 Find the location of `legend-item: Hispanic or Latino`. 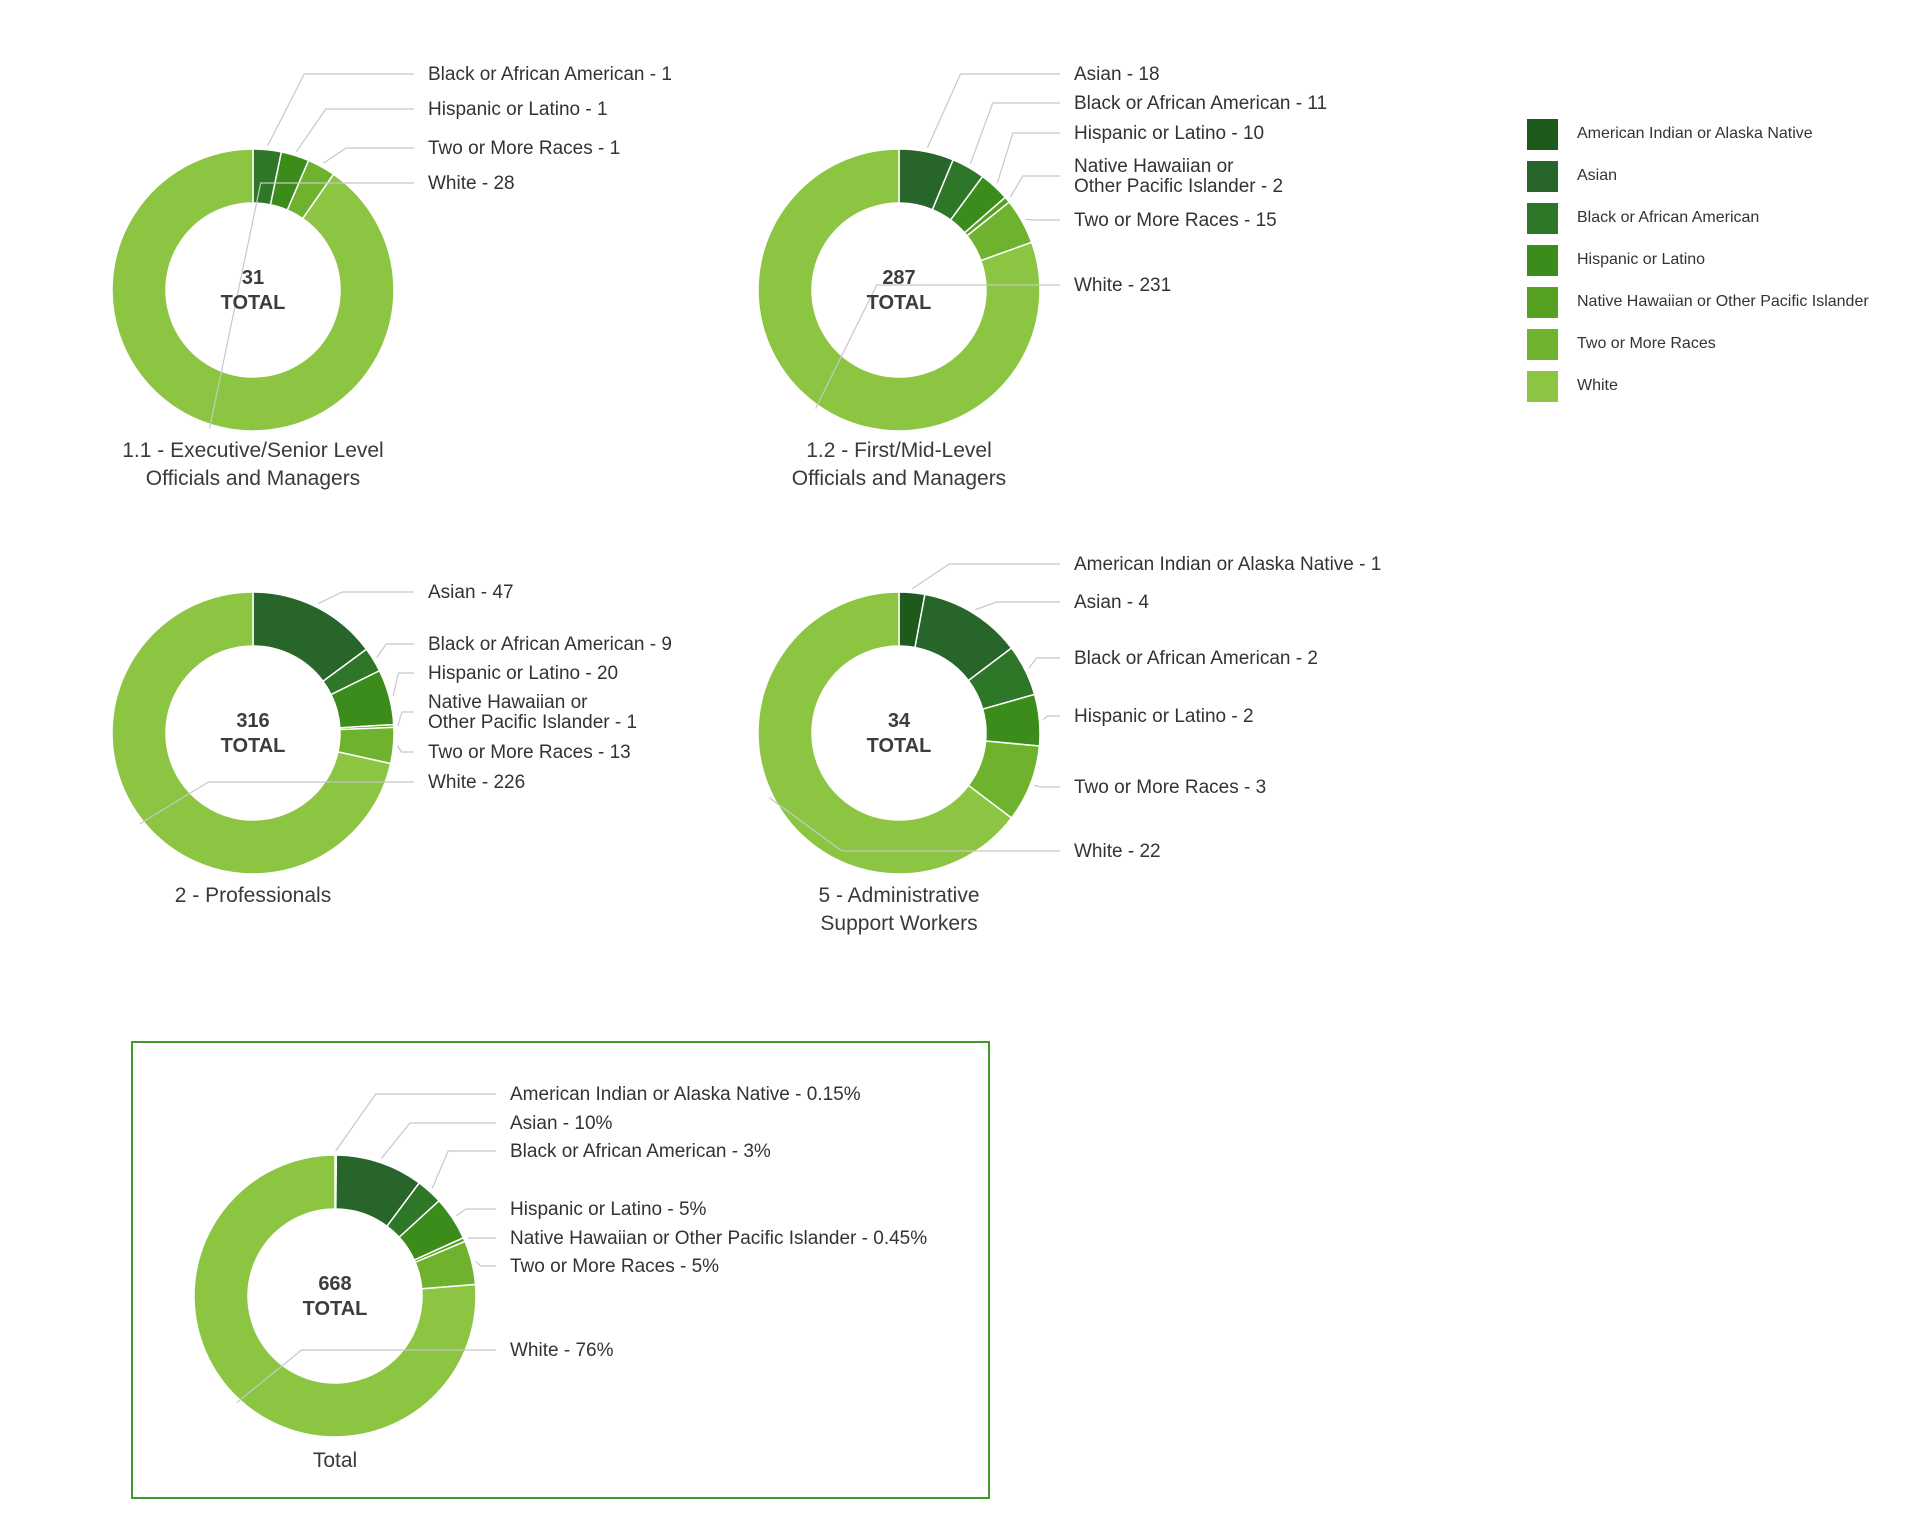

legend-item: Hispanic or Latino is located at coordinates (1698, 260).